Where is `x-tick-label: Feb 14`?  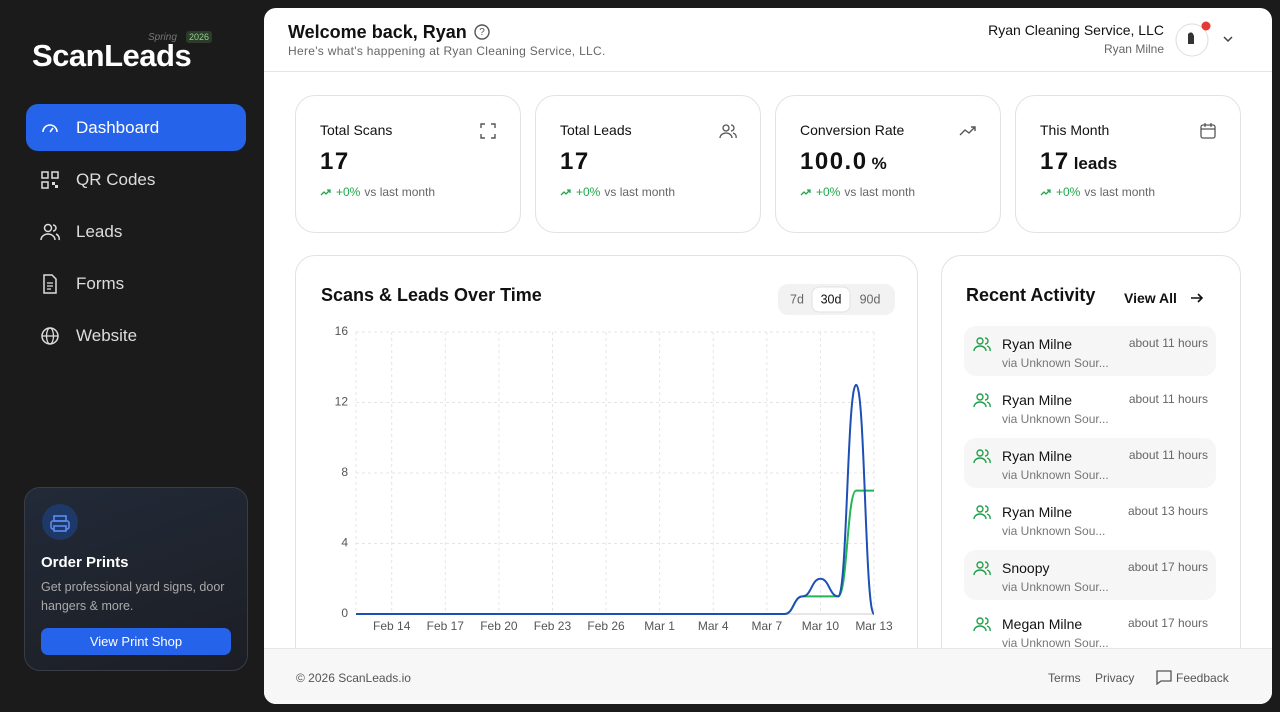 x-tick-label: Feb 14 is located at coordinates (392, 626).